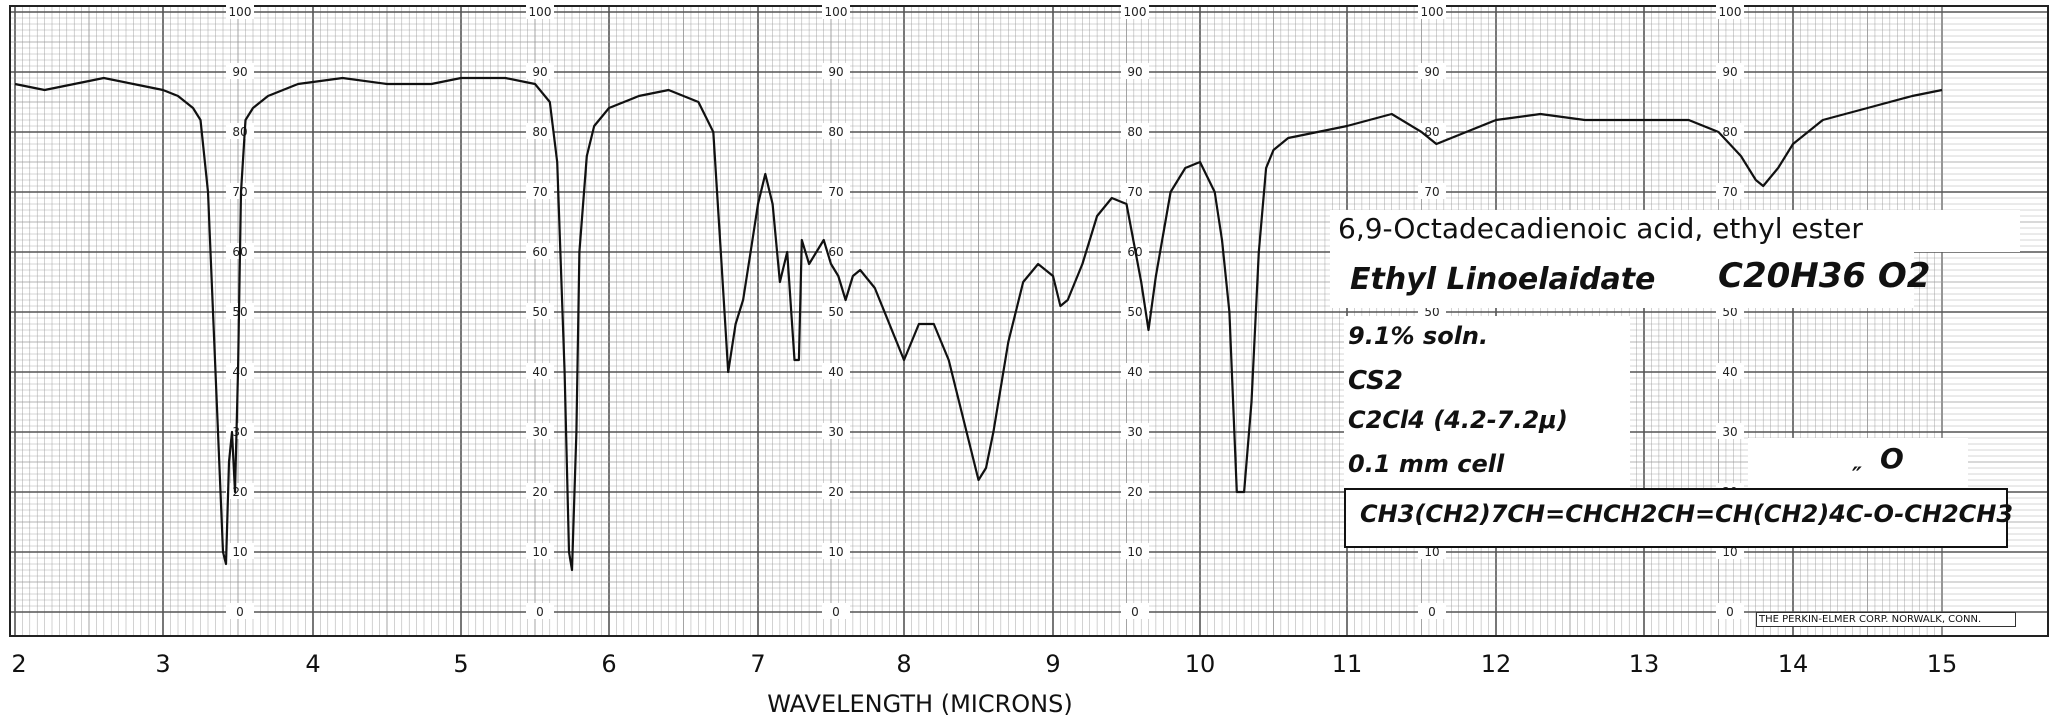  What do you see at coordinates (608, 664) in the screenshot?
I see `x-tick-label: 6` at bounding box center [608, 664].